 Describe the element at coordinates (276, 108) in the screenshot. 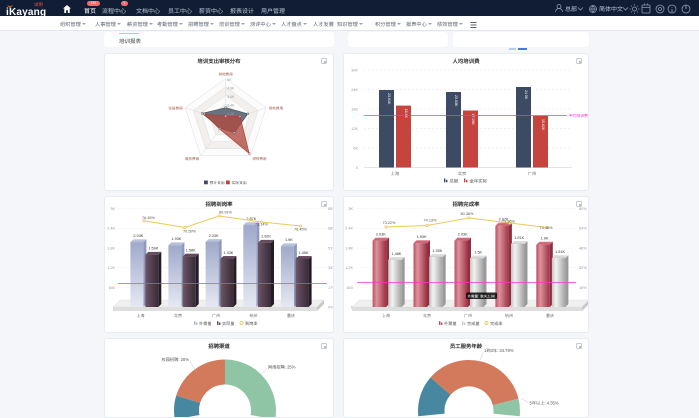

I see `svg-text: 场地费用` at that location.